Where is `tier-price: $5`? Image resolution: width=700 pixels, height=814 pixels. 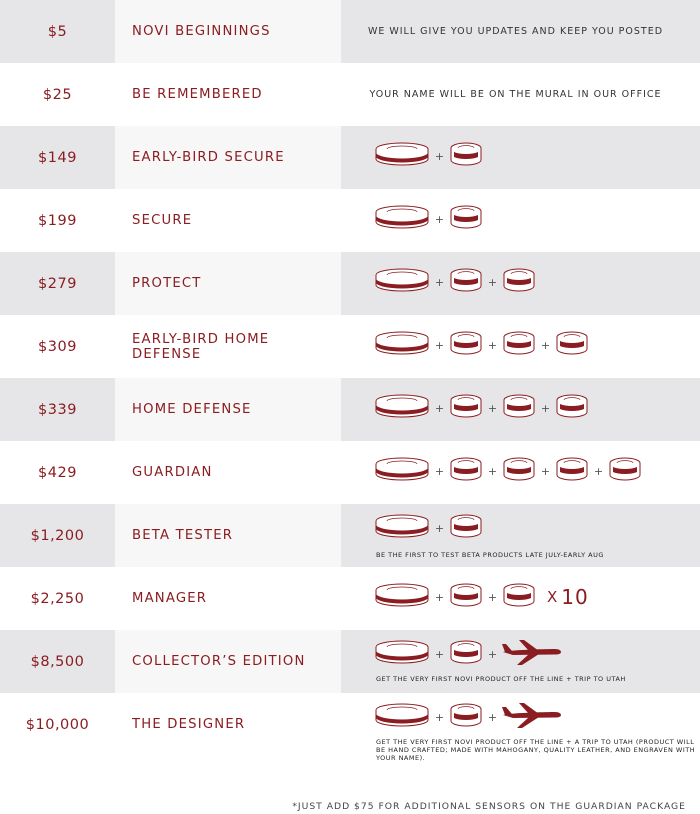
tier-price: $5 is located at coordinates (57, 31).